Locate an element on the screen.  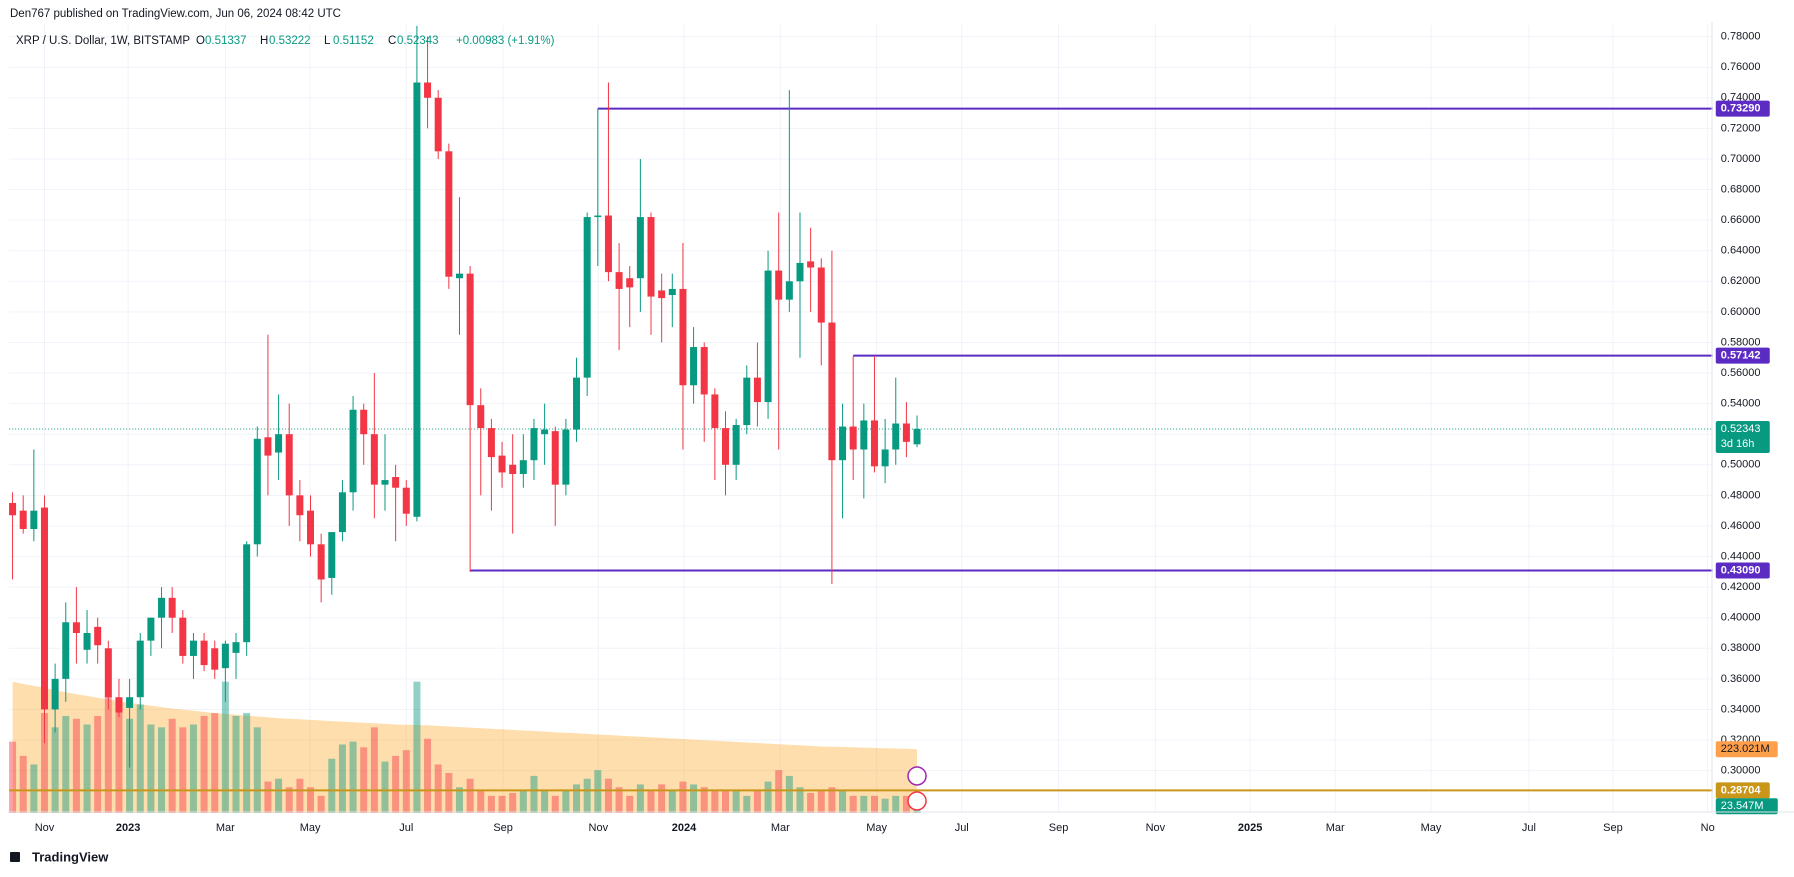
x-tick-label: Jul is located at coordinates (406, 828).